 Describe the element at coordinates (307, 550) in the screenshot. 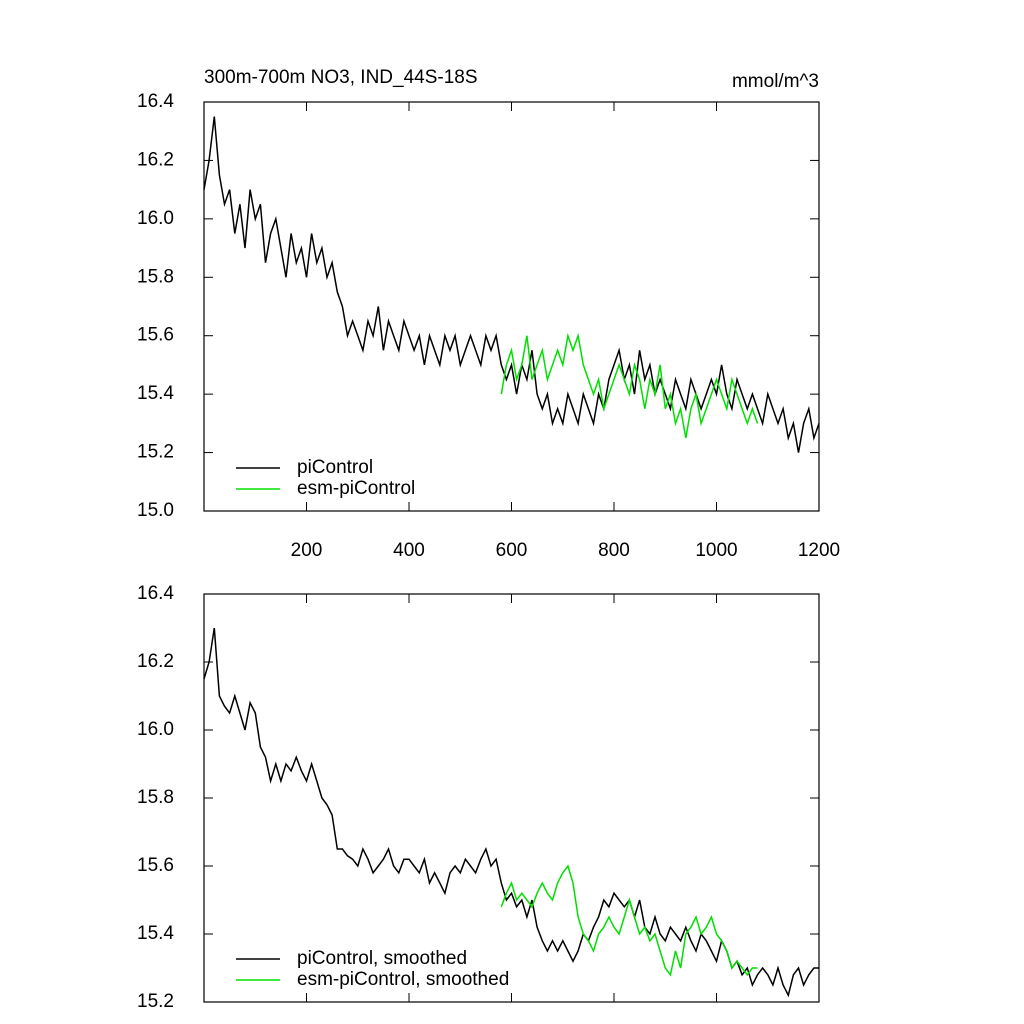

I see `x-tick-label: 200` at that location.